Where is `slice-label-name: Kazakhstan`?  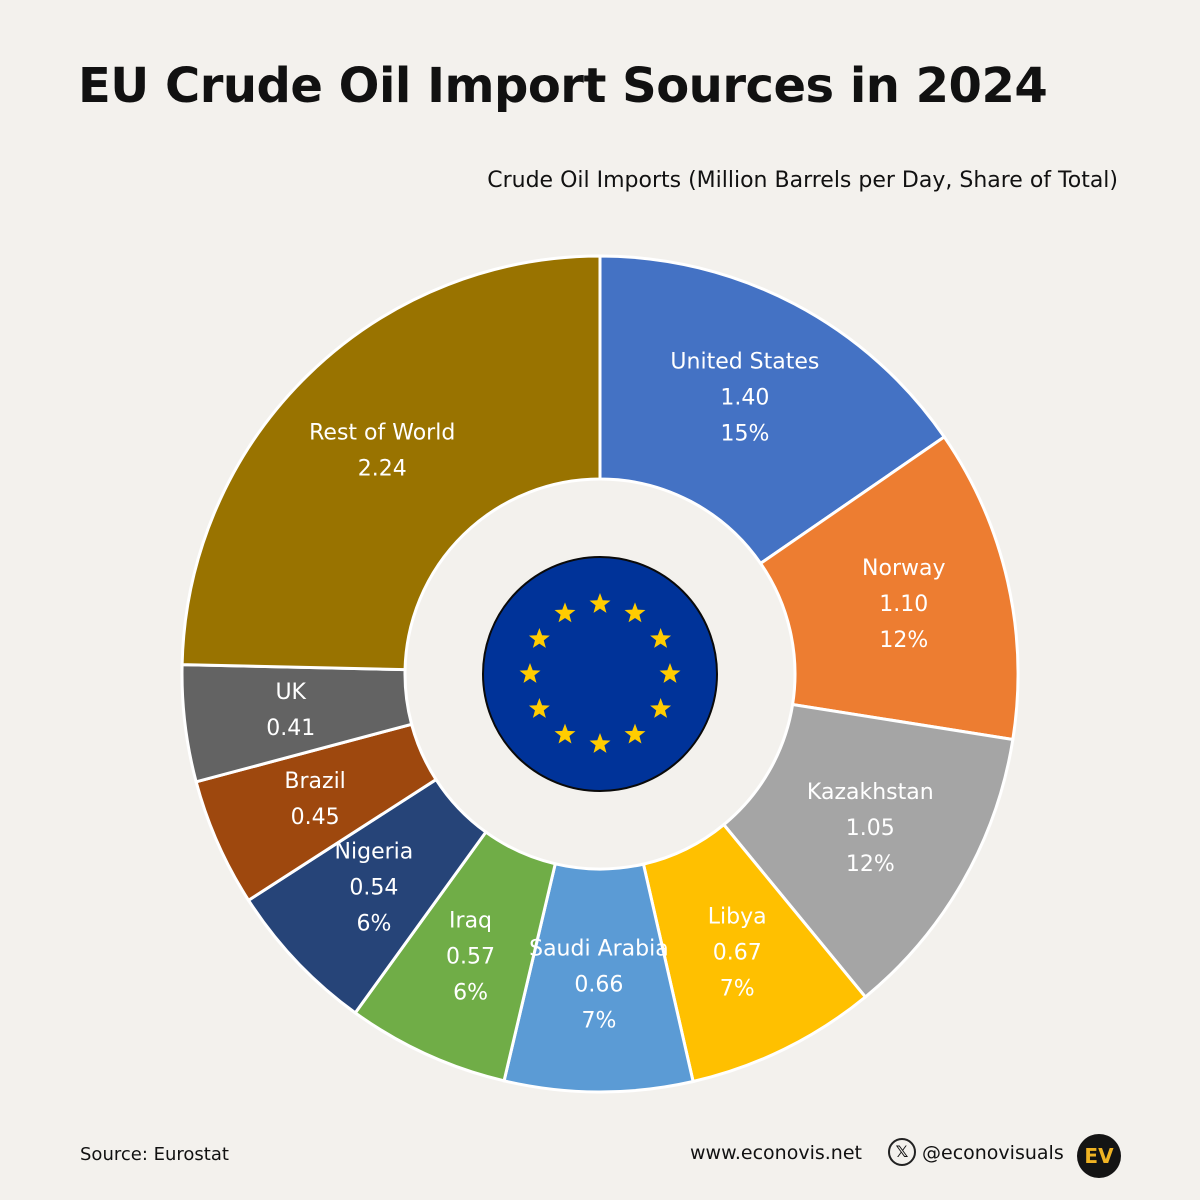
slice-label-name: Kazakhstan is located at coordinates (870, 792).